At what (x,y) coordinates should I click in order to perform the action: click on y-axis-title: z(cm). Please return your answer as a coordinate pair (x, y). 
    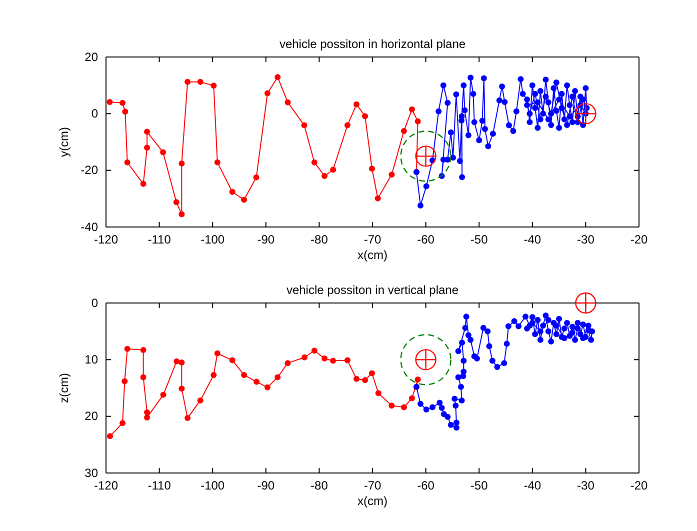
    Looking at the image, I should click on (64, 388).